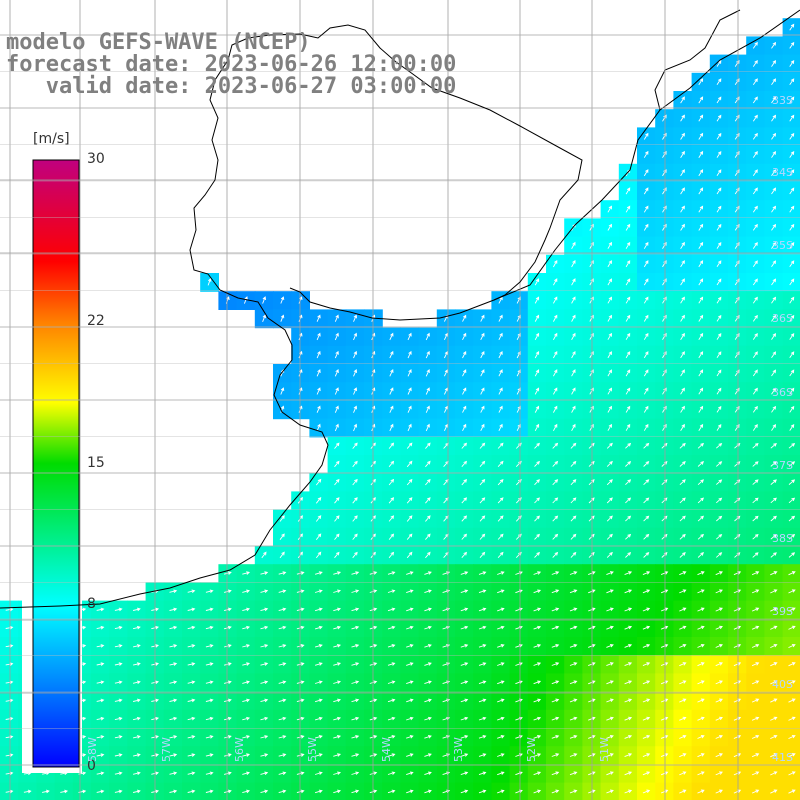 Image resolution: width=800 pixels, height=800 pixels. Describe the element at coordinates (386, 749) in the screenshot. I see `lon-label: 54W` at that location.